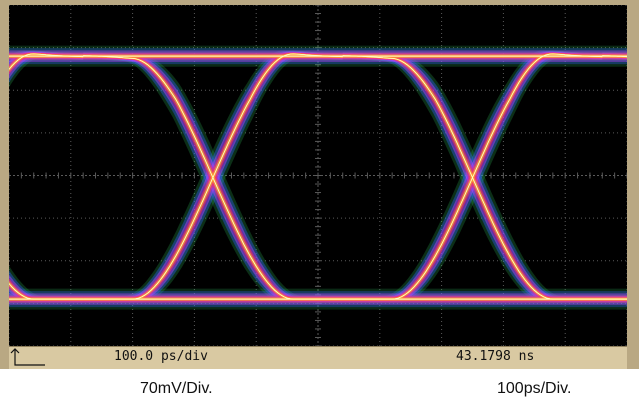  What do you see at coordinates (176, 388) in the screenshot?
I see `vertical-scale-caption: 70mV/Div.` at bounding box center [176, 388].